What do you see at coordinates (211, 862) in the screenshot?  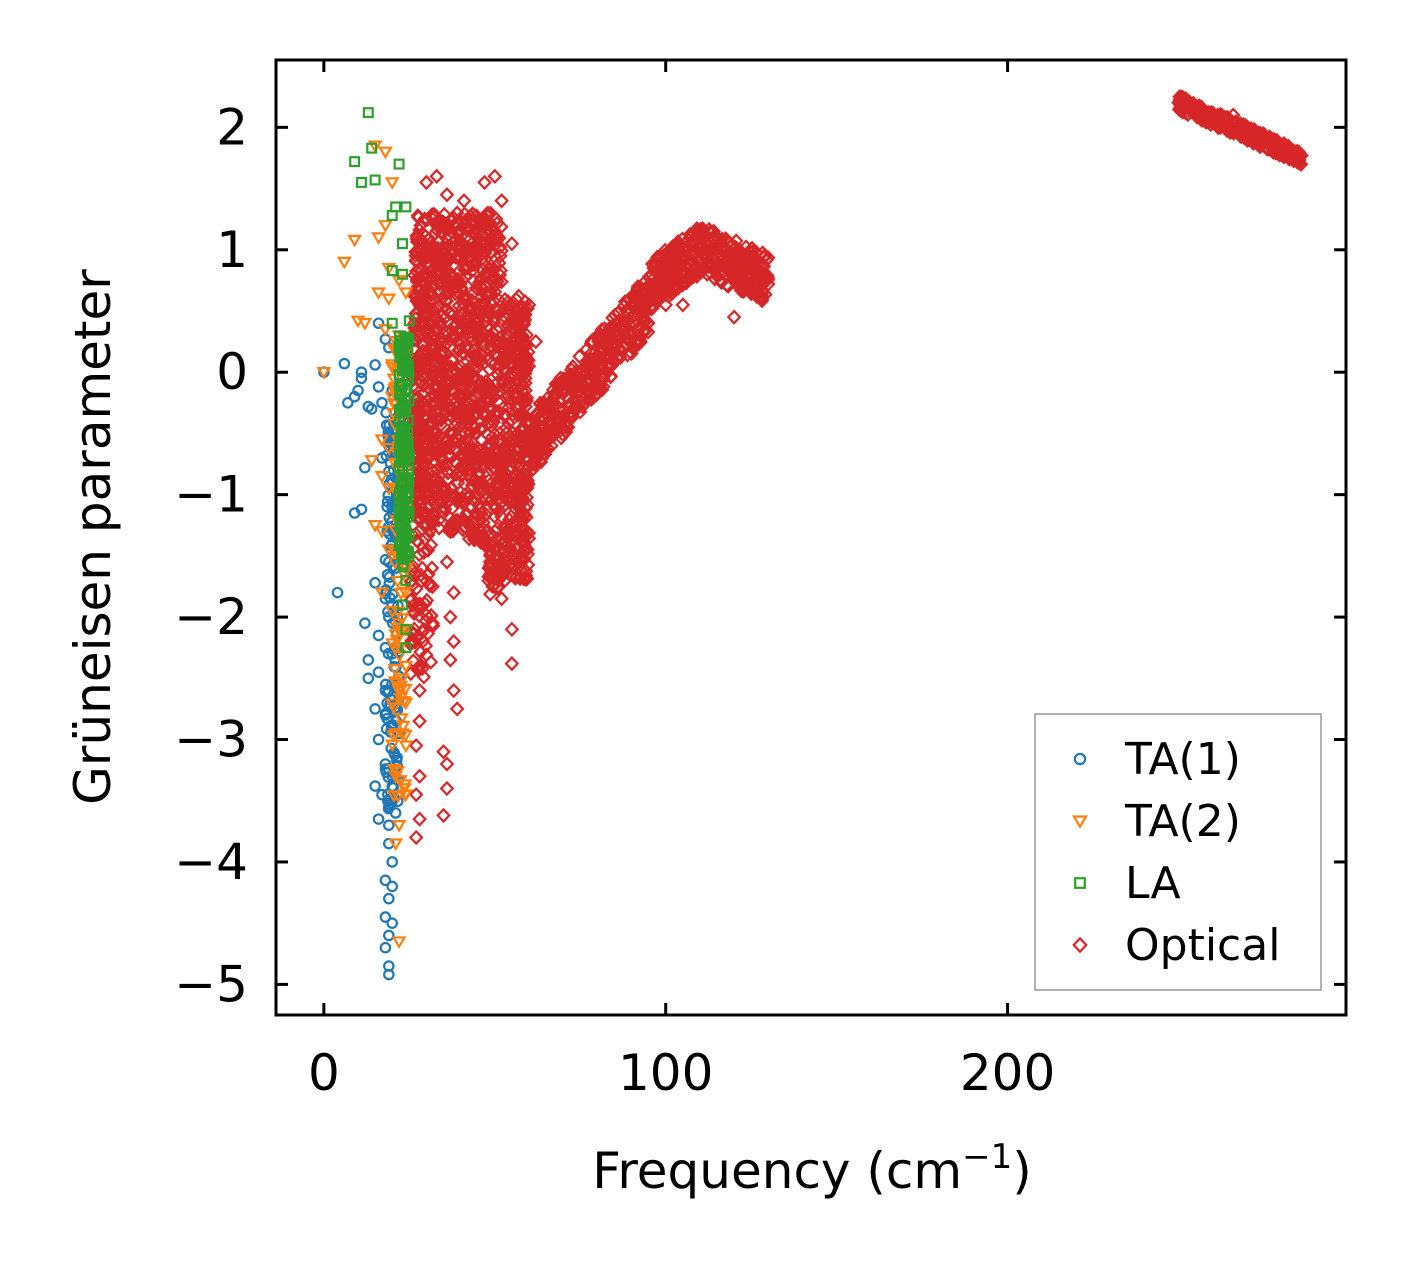 I see `y-tick-label: −4` at bounding box center [211, 862].